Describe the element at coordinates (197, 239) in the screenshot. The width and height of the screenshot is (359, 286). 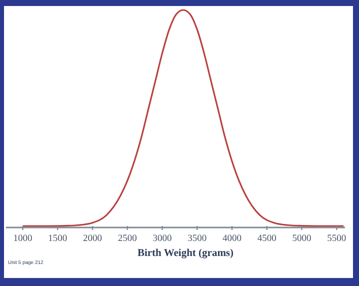
I see `x-tick-label: 3500` at that location.